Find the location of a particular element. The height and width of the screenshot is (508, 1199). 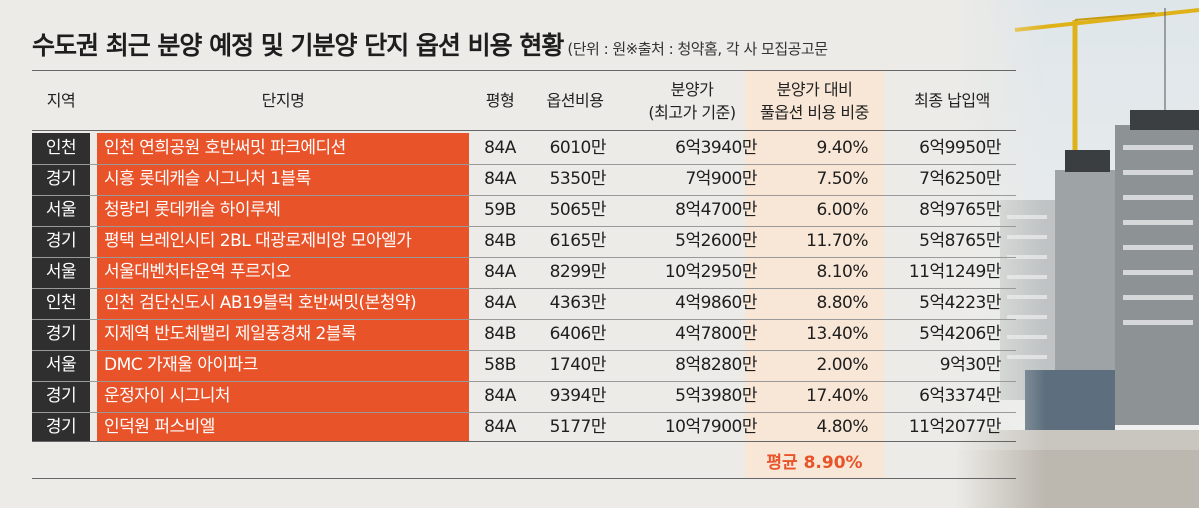

ratio-cell: 7.50% is located at coordinates (842, 179).